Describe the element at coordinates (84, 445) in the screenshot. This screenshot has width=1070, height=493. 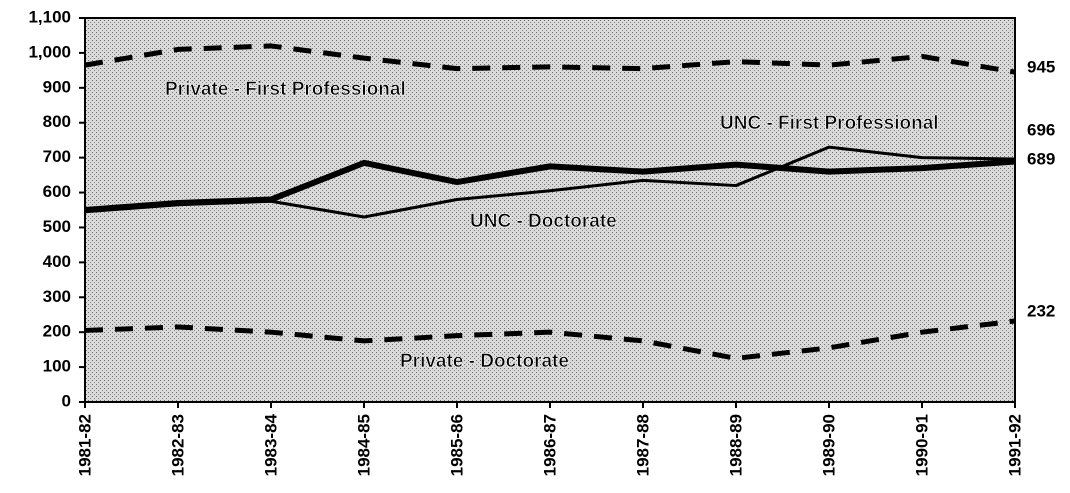
I see `x-tick-label: 1981-82` at that location.